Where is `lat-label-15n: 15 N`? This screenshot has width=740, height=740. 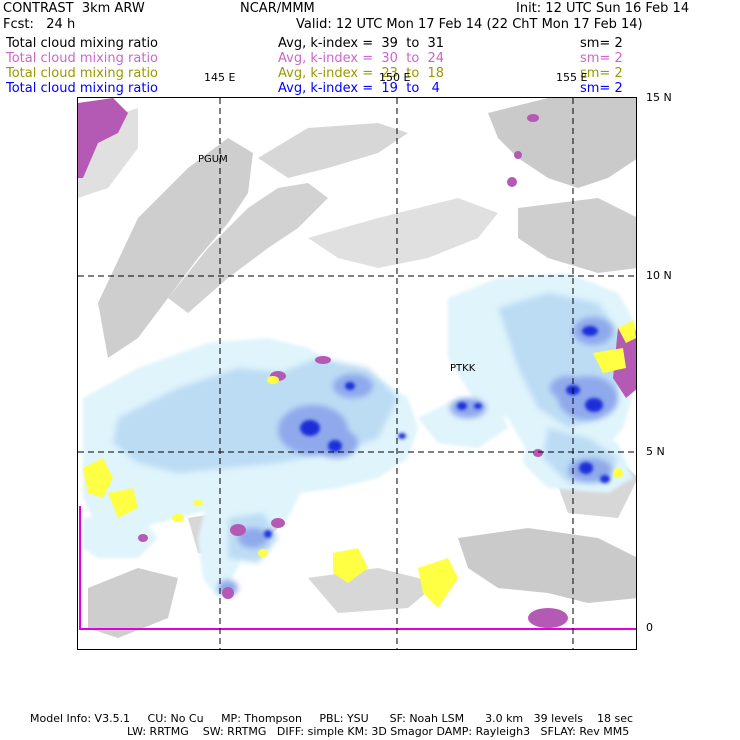
lat-label-15n: 15 N is located at coordinates (659, 97).